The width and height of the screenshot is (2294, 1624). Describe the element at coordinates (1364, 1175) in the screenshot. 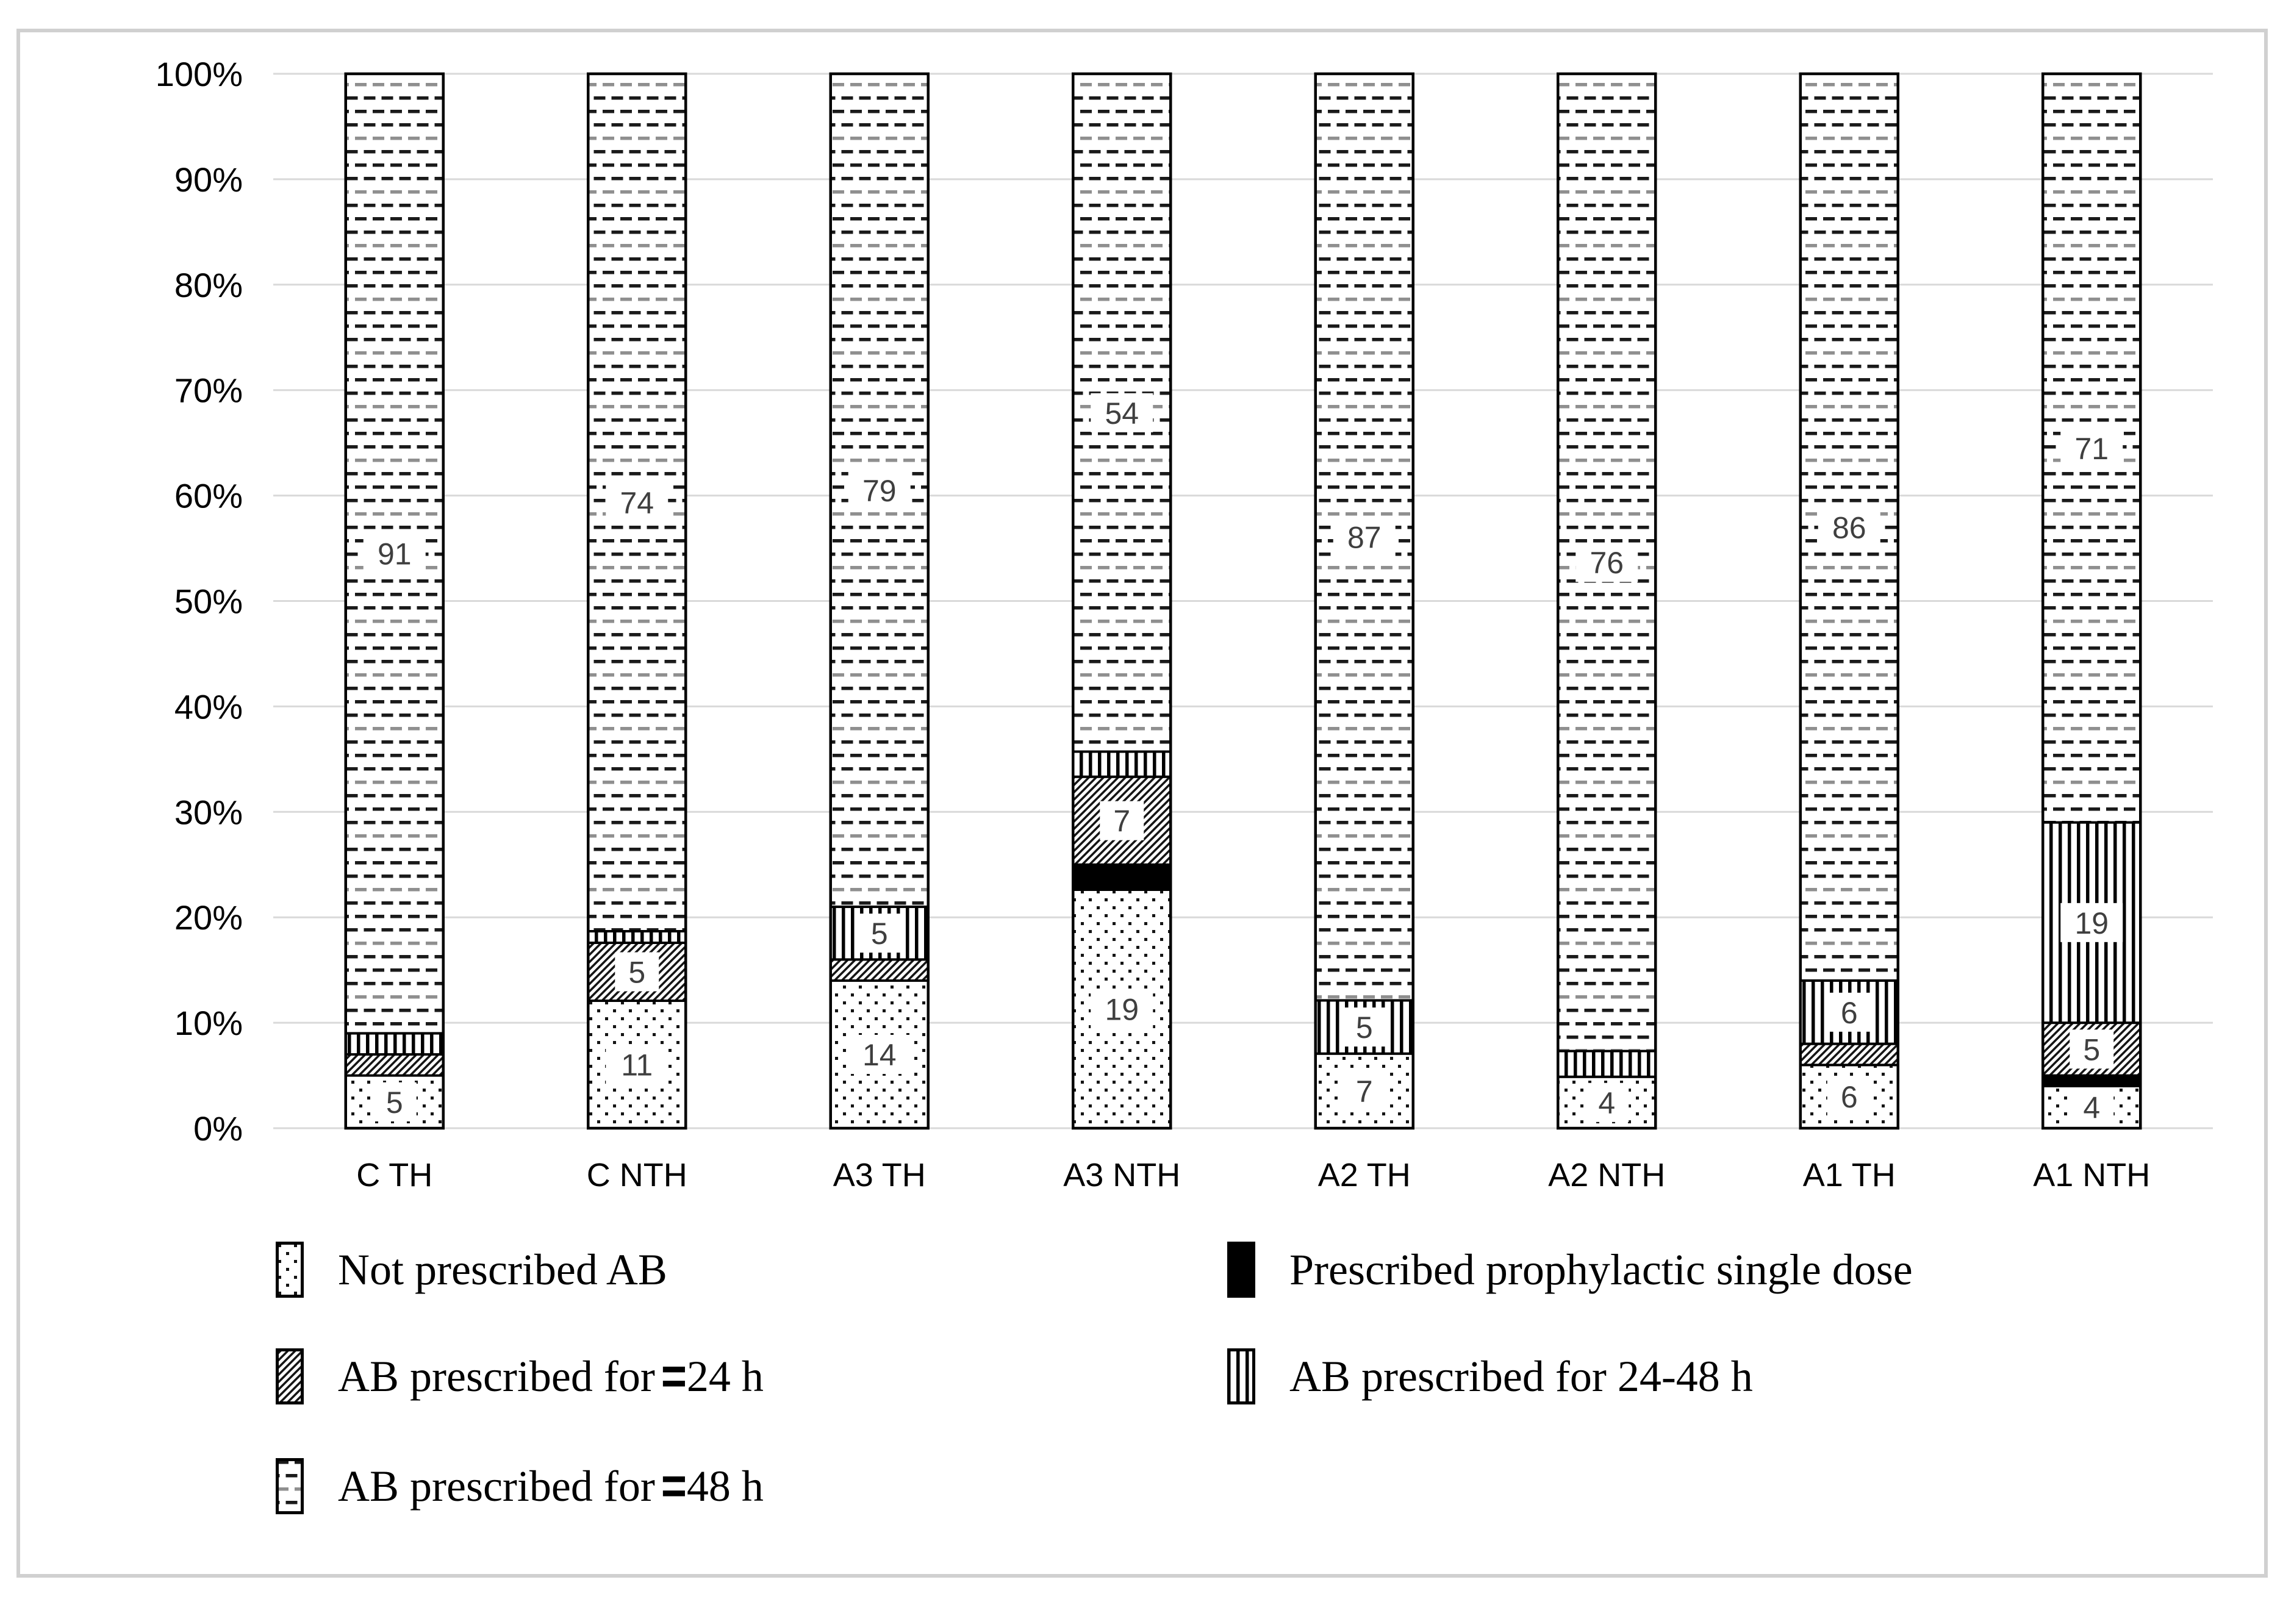

I see `x-category-label: A2 TH` at that location.